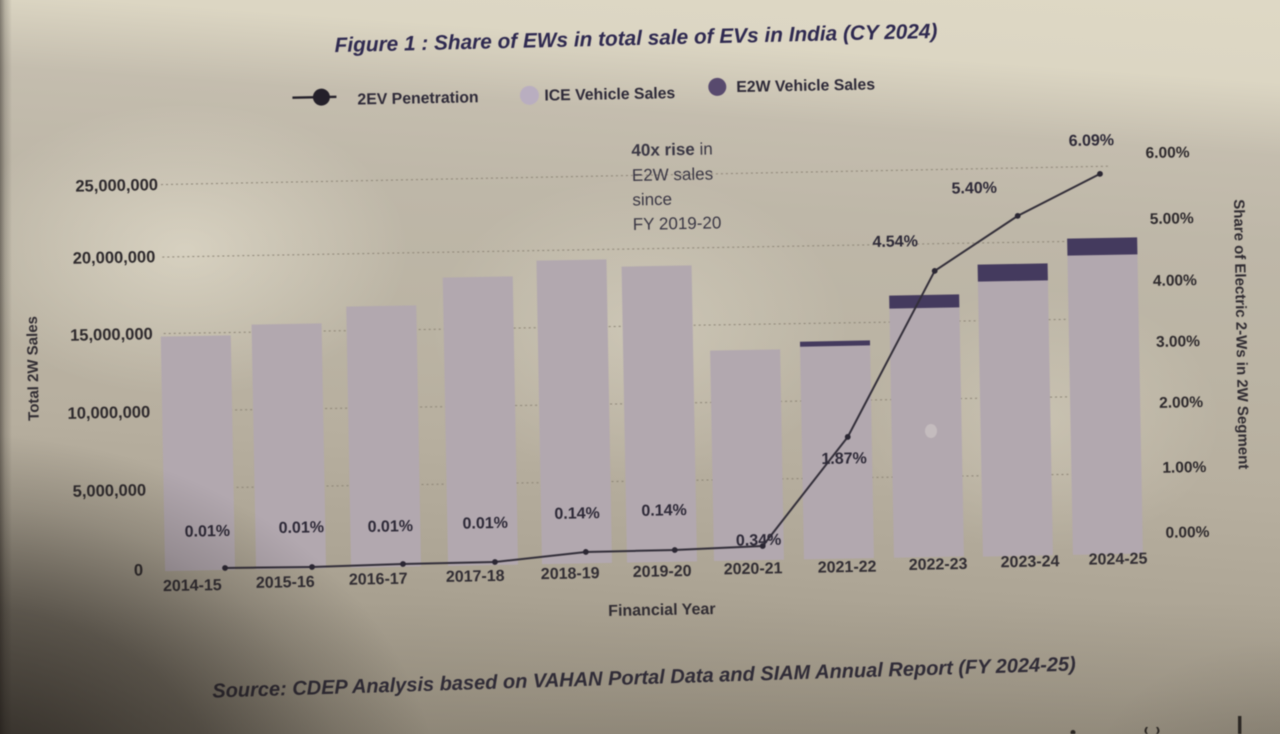 This screenshot has width=1280, height=734. I want to click on svg-text: 0.34%, so click(759, 541).